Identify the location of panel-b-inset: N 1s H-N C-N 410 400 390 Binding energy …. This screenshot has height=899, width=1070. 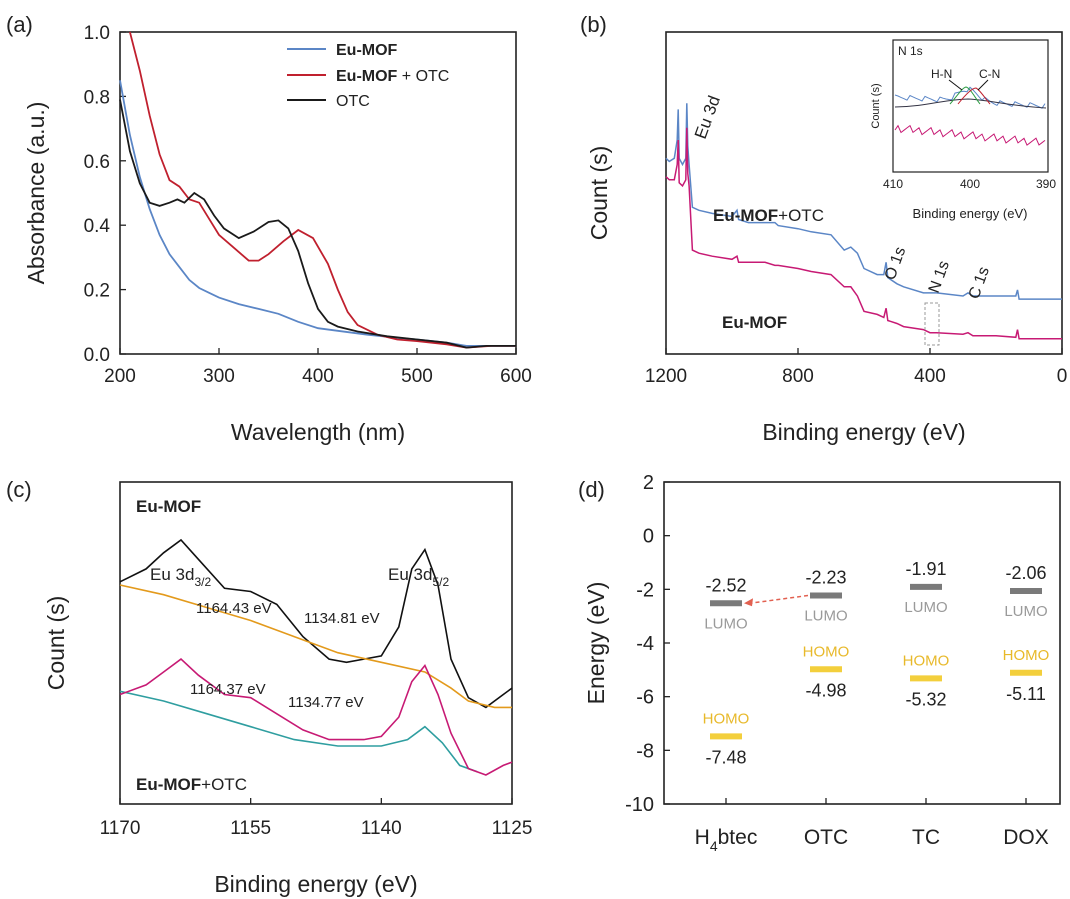
(963, 130).